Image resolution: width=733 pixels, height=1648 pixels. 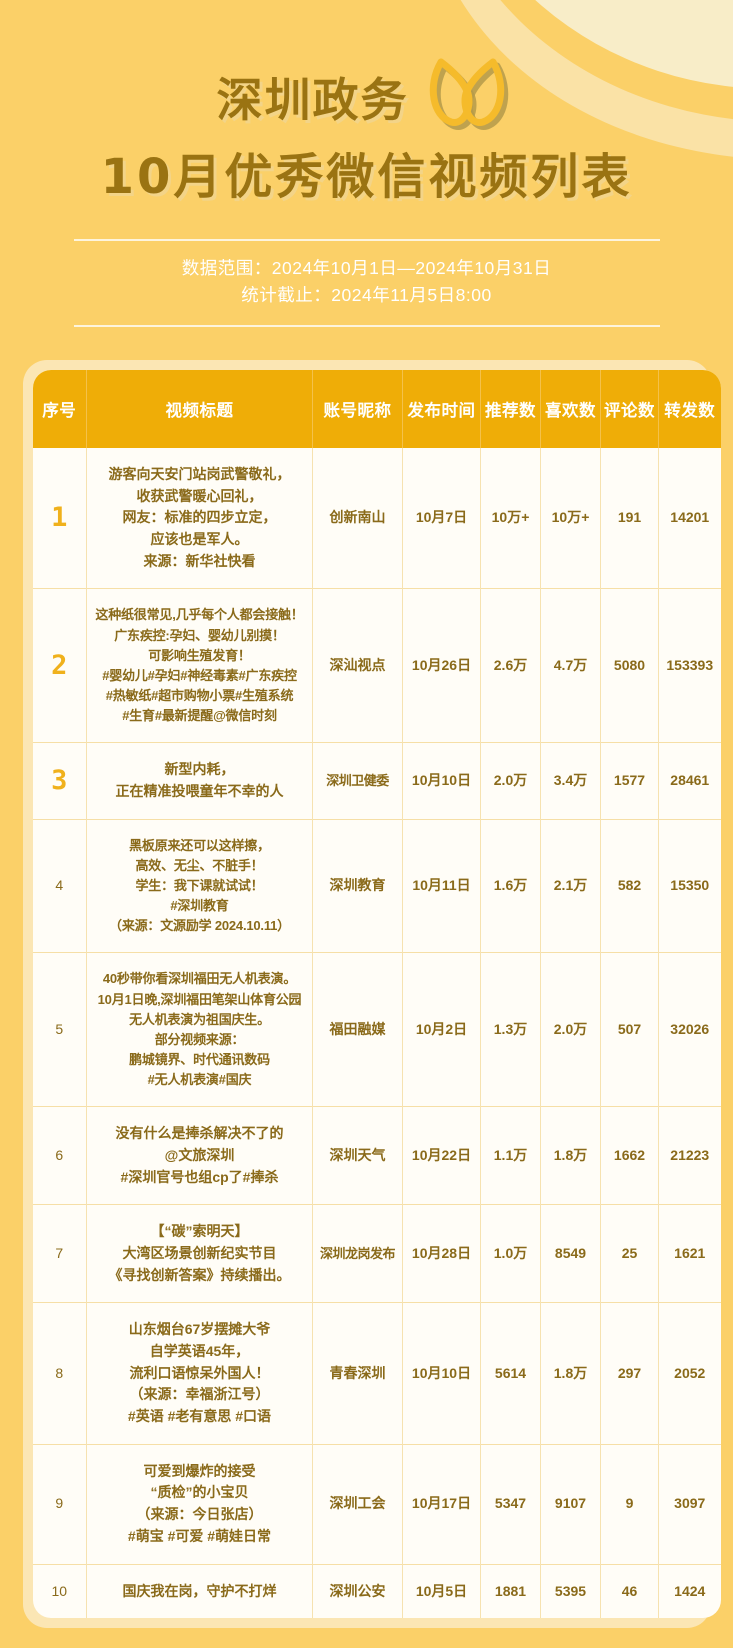 What do you see at coordinates (570, 409) in the screenshot?
I see `column-header-likes: 喜欢数` at bounding box center [570, 409].